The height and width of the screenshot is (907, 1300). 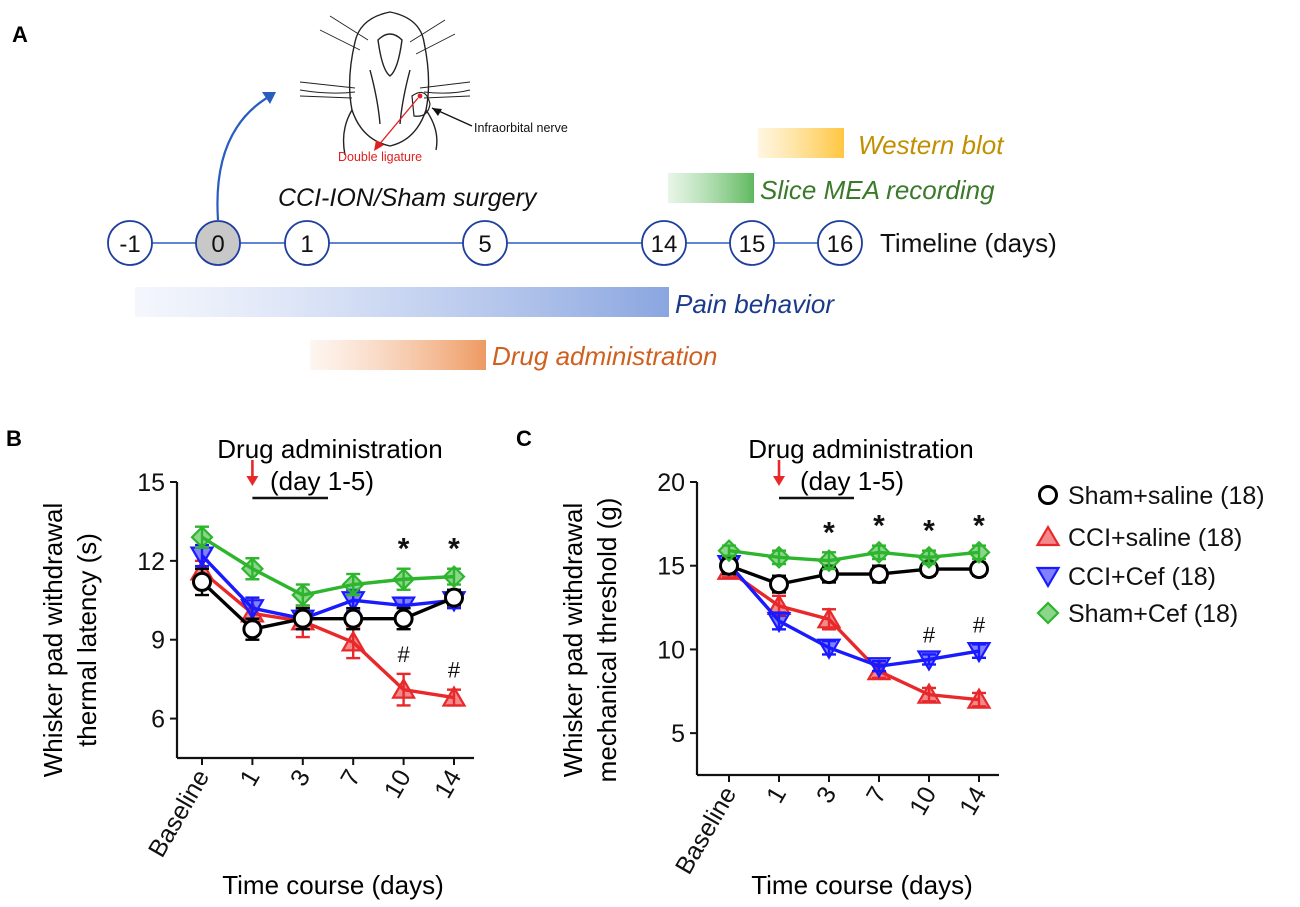 I want to click on chart-b-ytick-label: 9, so click(x=158, y=641).